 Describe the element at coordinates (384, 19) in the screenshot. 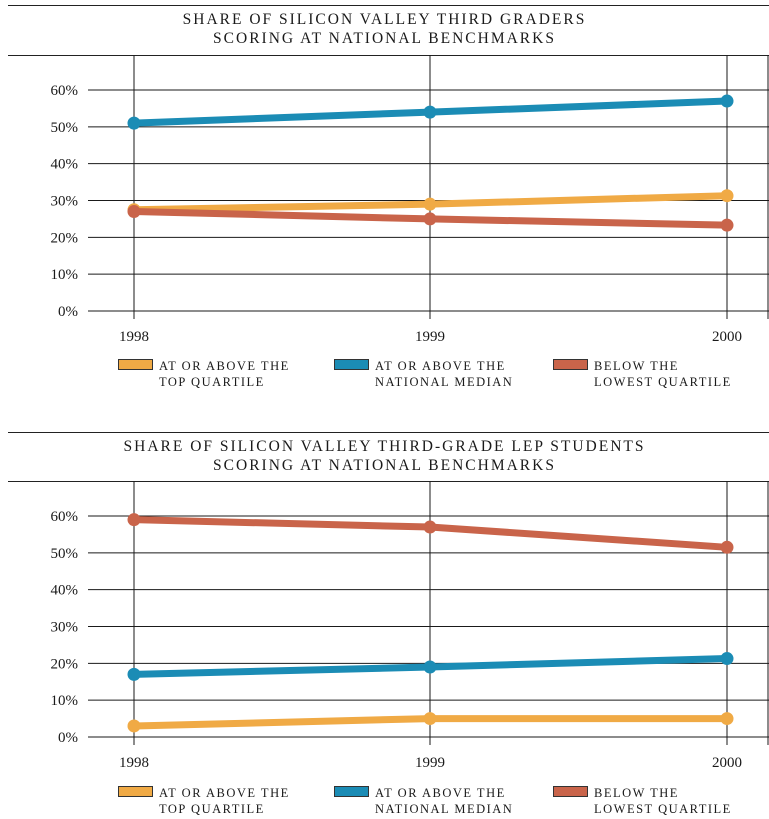

I see `chart-title-line-1: SHARE OF SILICON VALLEY THIRD GRADERS` at that location.